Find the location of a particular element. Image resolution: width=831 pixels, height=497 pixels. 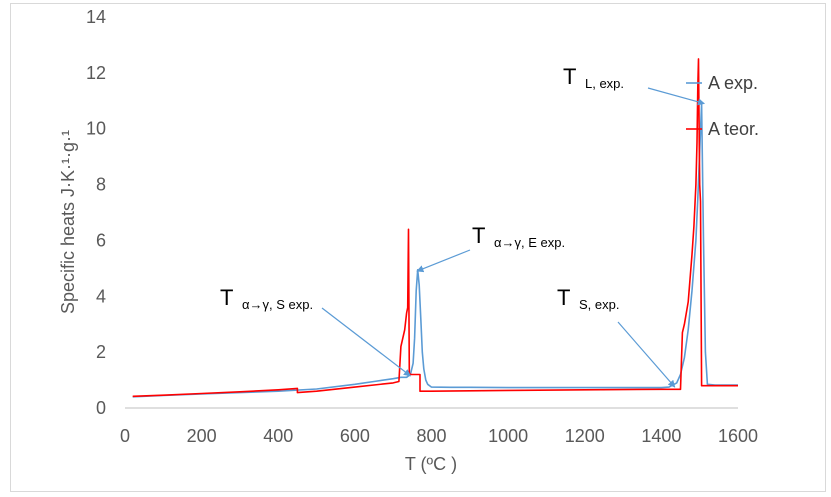

x-tick-label: 1600 is located at coordinates (738, 436).